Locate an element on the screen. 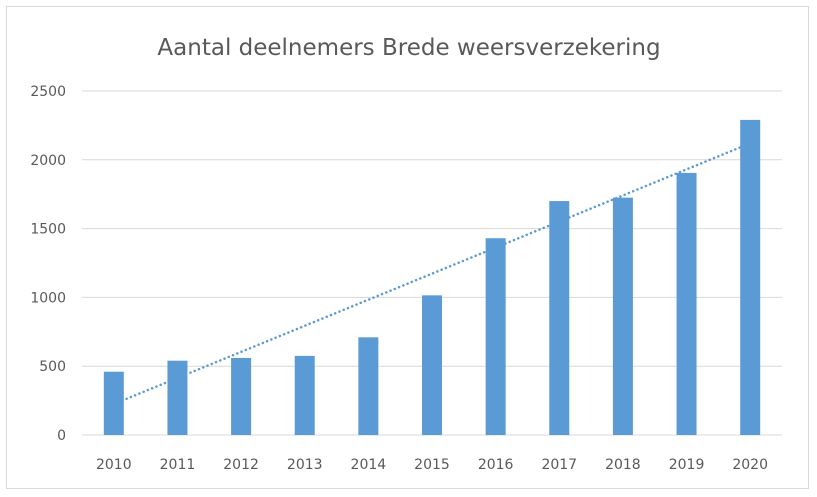 This screenshot has height=497, width=817. bar-2015 is located at coordinates (432, 365).